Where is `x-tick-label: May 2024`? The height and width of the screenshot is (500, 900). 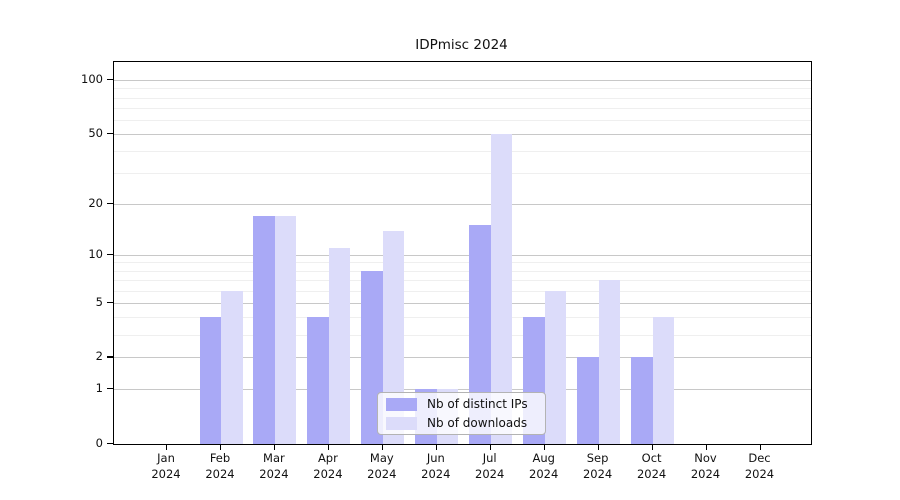 x-tick-label: May 2024 is located at coordinates (382, 466).